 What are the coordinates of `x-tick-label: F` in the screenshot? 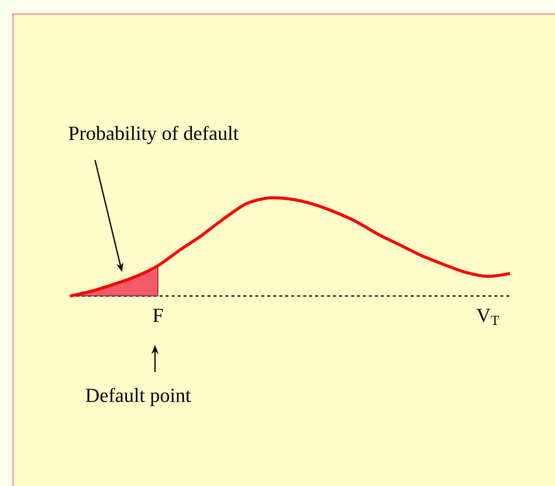 It's located at (158, 315).